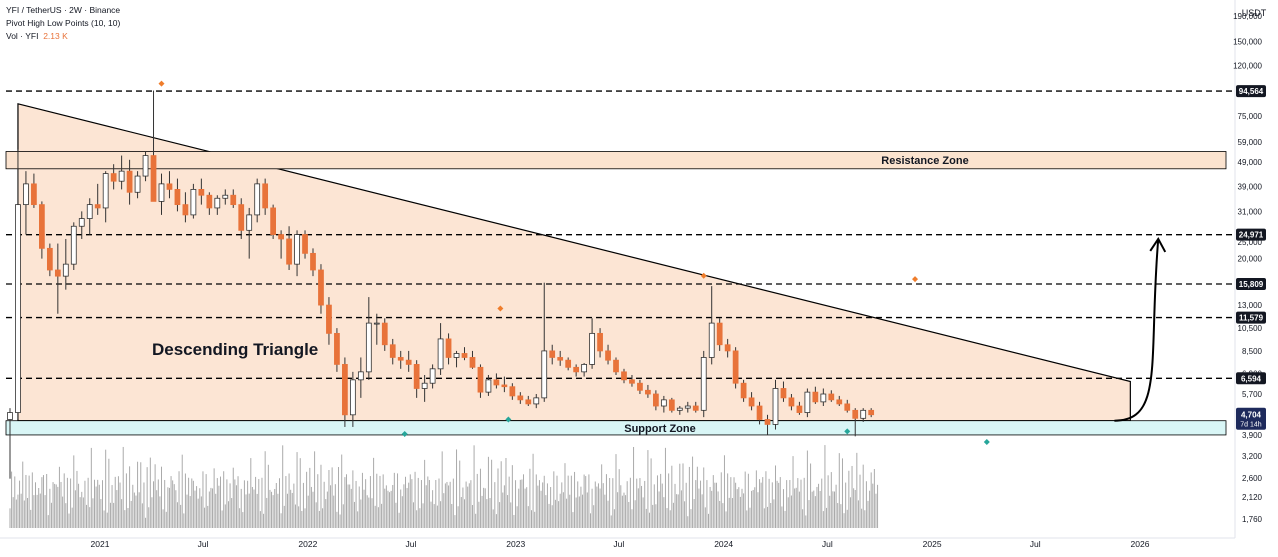 The image size is (1278, 557). What do you see at coordinates (1251, 415) in the screenshot?
I see `current-price-label: 4,704` at bounding box center [1251, 415].